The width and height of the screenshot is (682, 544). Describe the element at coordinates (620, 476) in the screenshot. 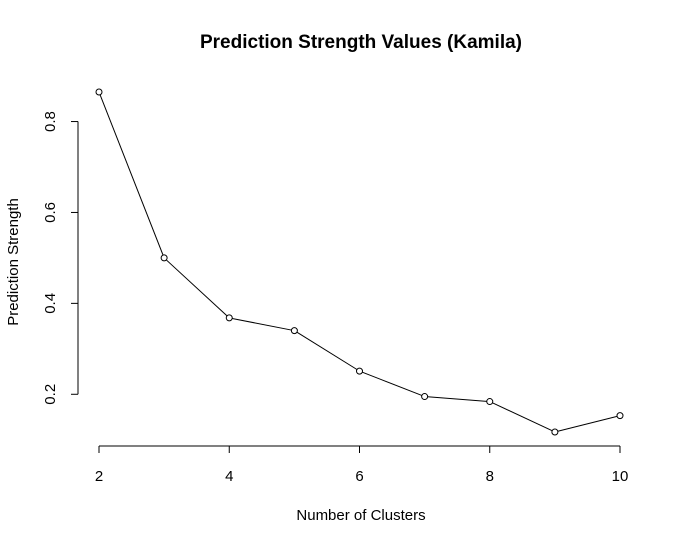

I see `x-tick-label: 10` at that location.